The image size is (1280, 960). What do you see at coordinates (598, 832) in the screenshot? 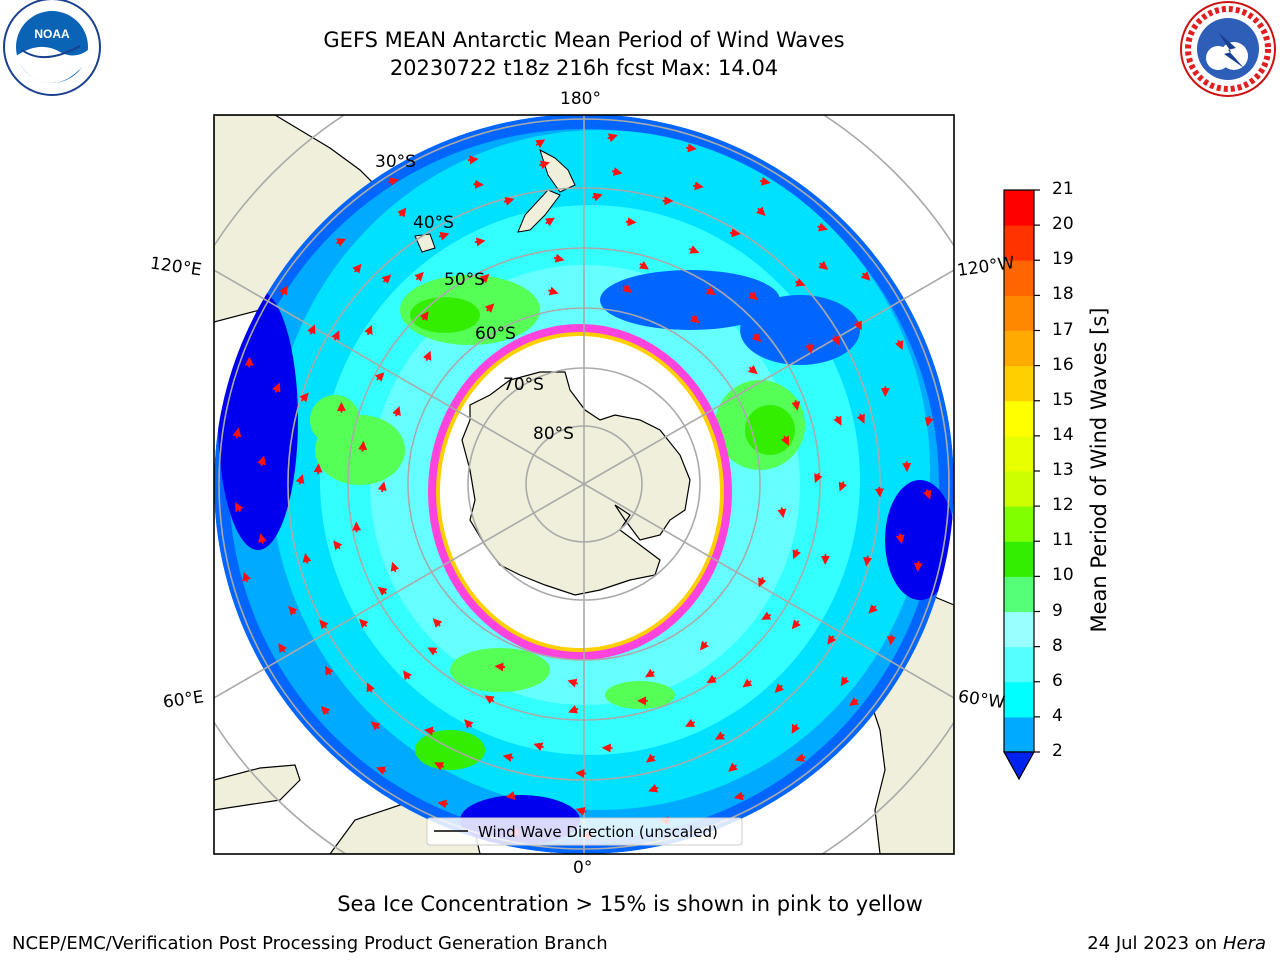
I see `arrow-legend-label: Wind Wave Direction (unscaled)` at bounding box center [598, 832].